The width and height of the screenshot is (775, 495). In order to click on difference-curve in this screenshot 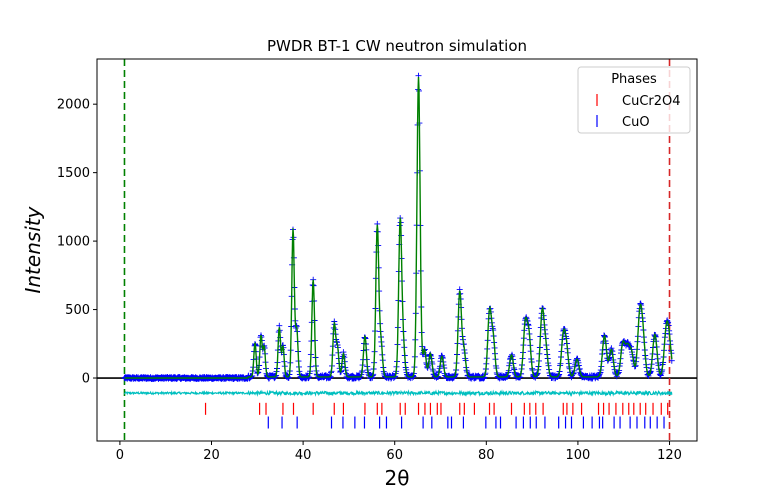, I will do `click(398, 393)`.